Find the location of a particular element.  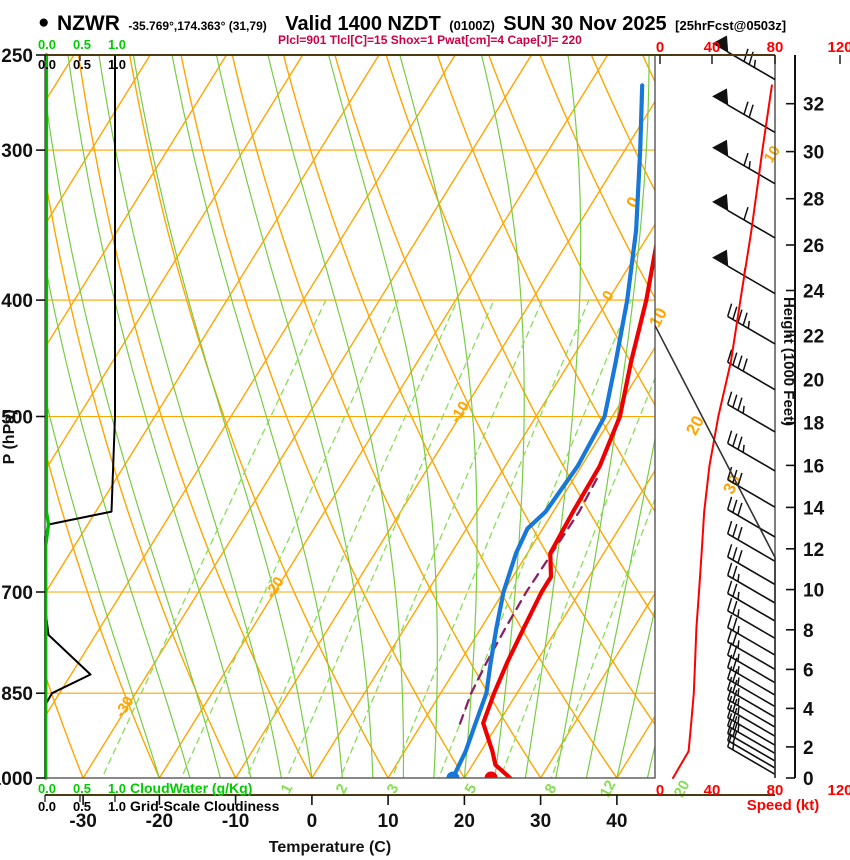

pressure-tick-label: 700 is located at coordinates (17, 593).